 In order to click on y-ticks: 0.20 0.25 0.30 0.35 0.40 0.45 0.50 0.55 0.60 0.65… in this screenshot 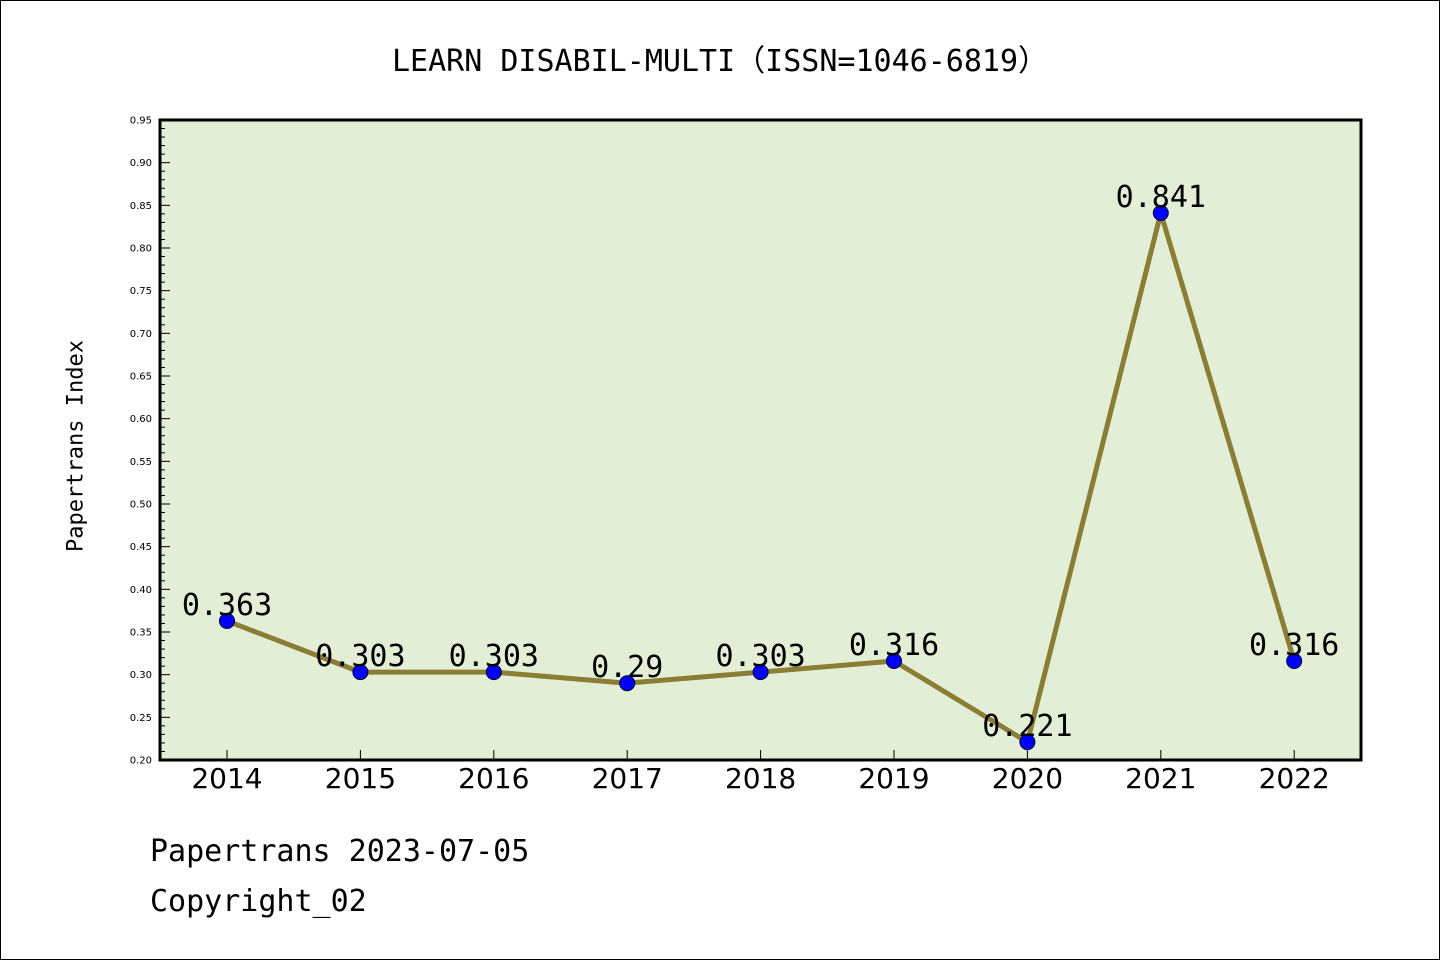, I will do `click(150, 441)`.